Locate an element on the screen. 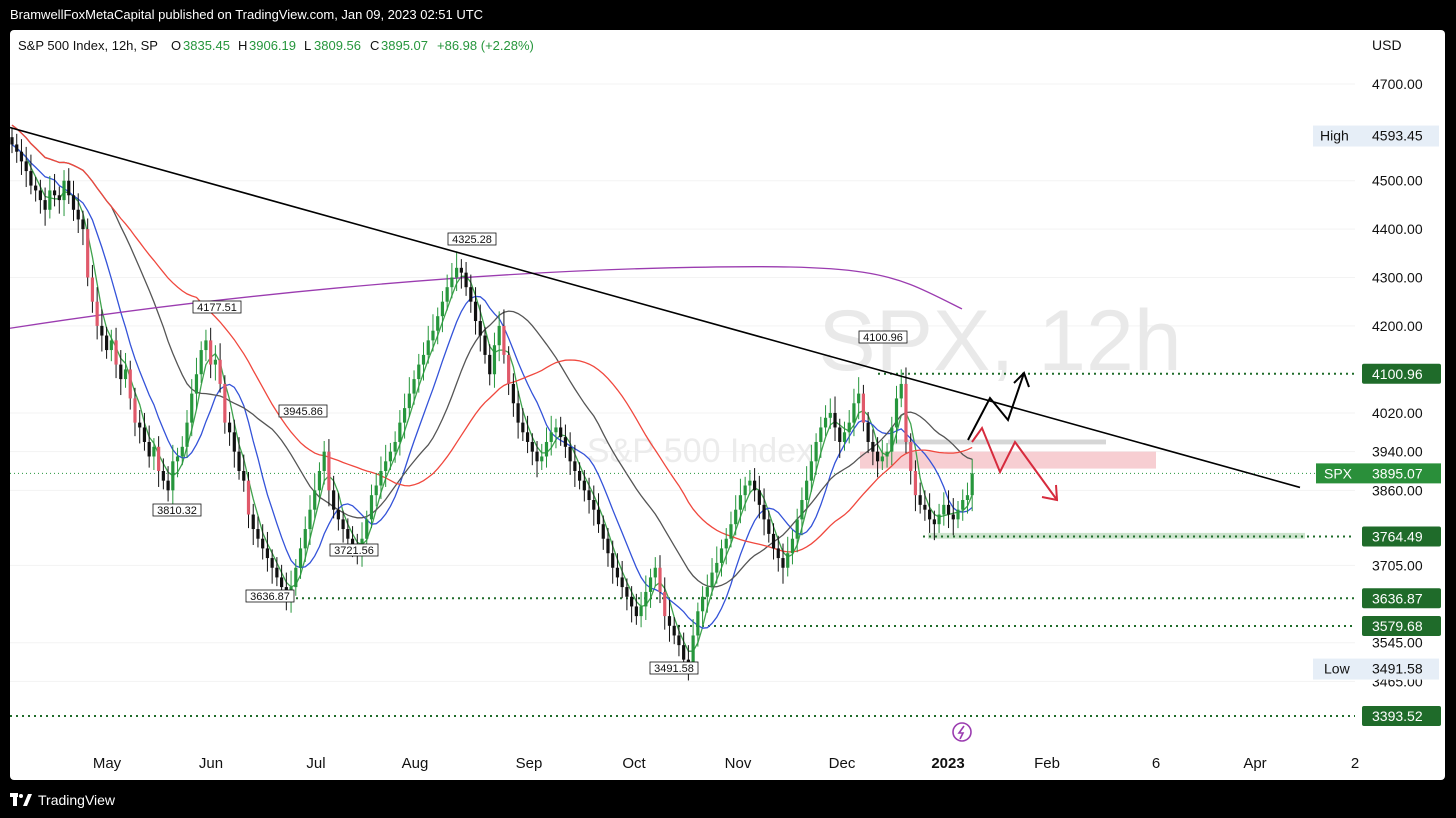 Image resolution: width=1456 pixels, height=818 pixels. price-tick-label: 4200.00 is located at coordinates (1397, 326).